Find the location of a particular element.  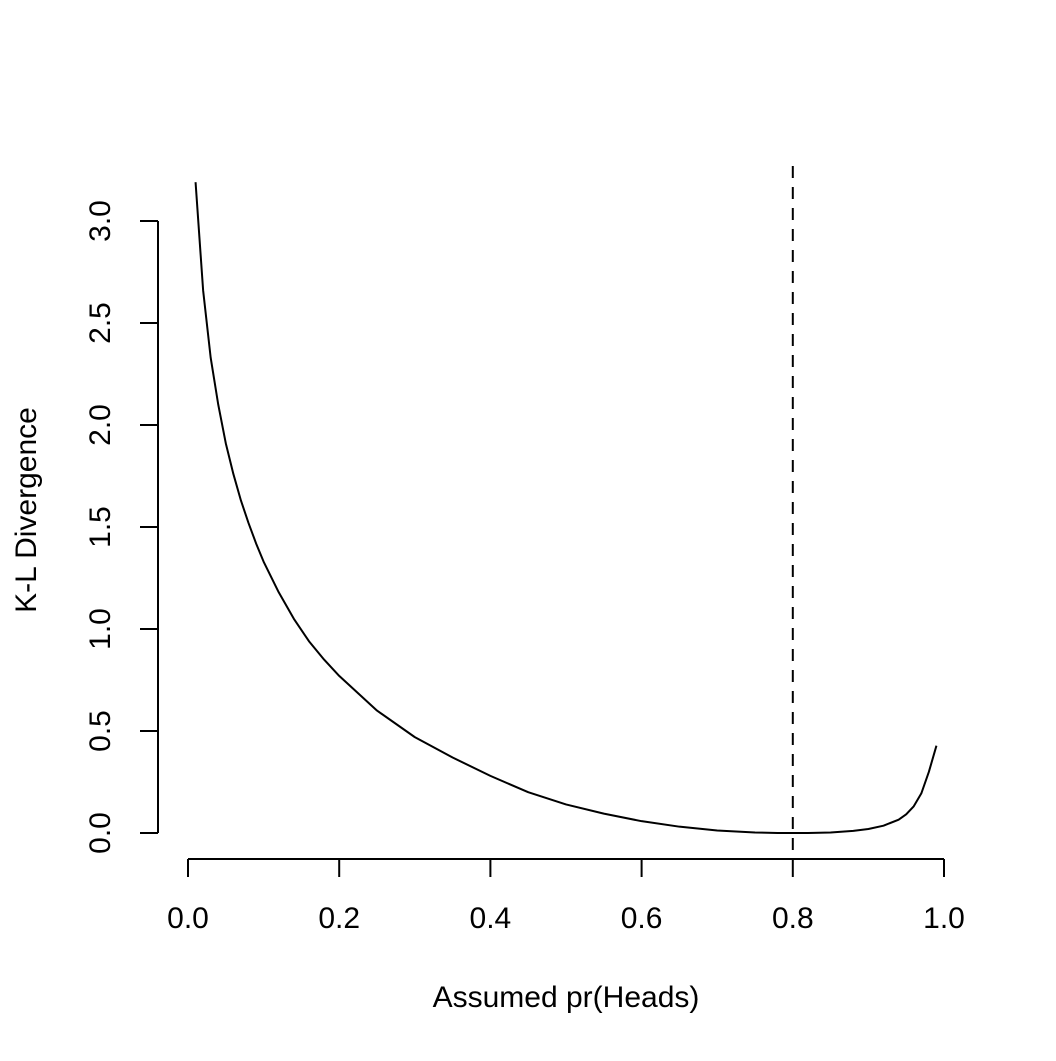

x-tick-label: 1.0 is located at coordinates (944, 918).